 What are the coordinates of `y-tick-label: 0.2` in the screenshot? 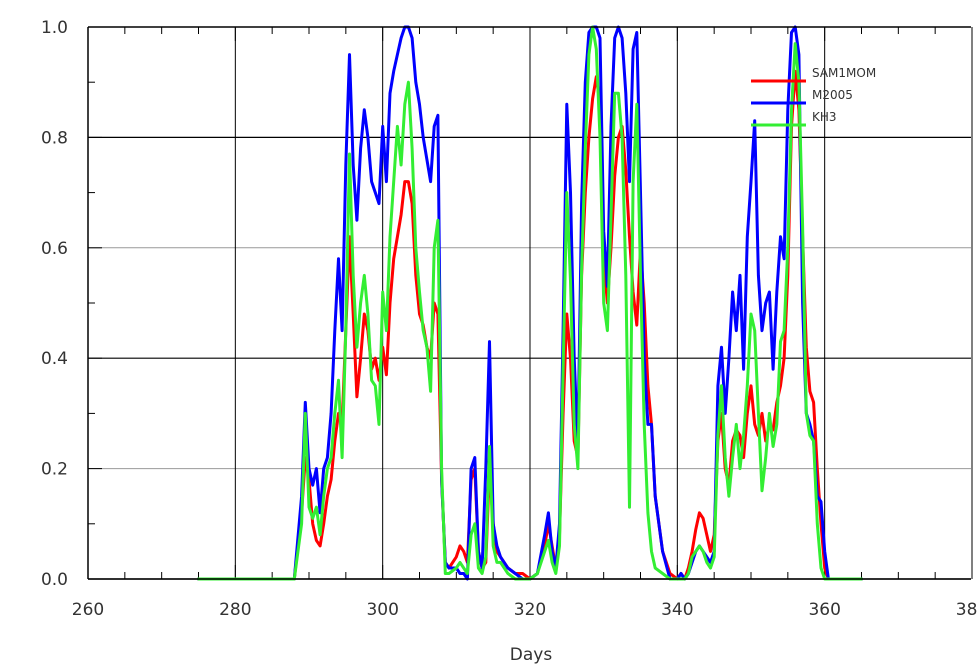 It's located at (54, 470).